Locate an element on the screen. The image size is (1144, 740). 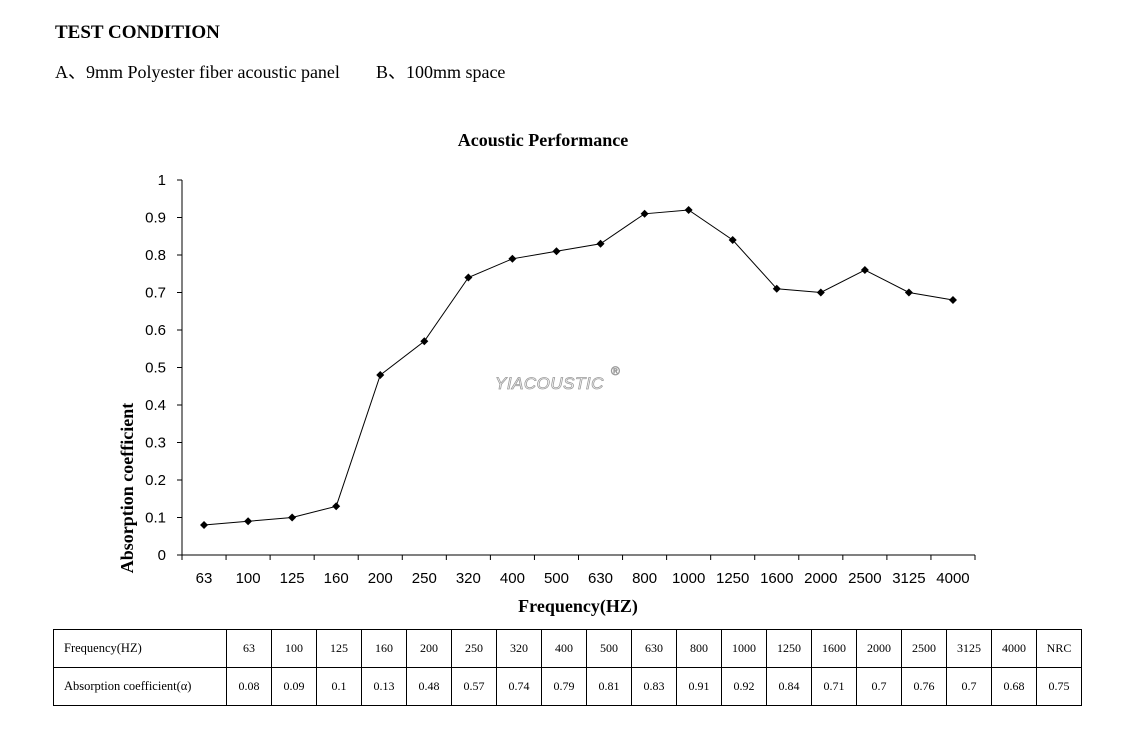
test-condition-heading: TEST CONDITION is located at coordinates (137, 32).